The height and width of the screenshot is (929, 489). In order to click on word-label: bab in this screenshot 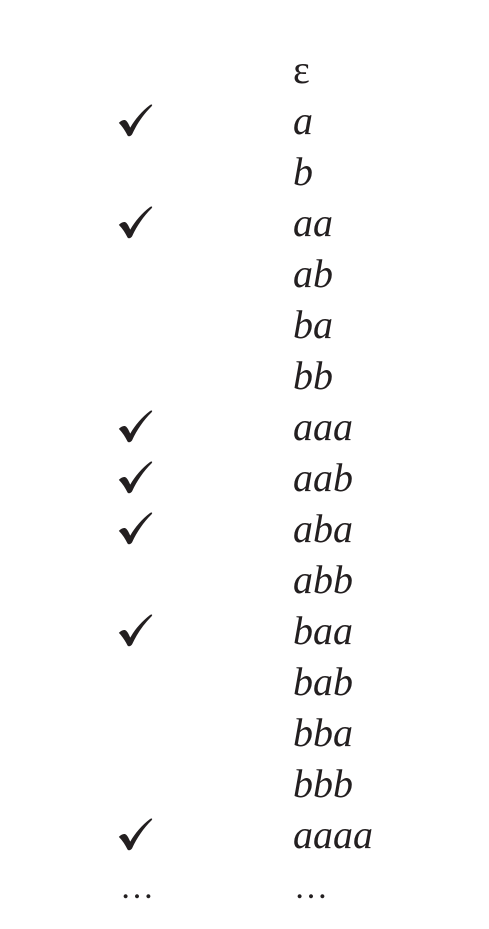, I will do `click(323, 681)`.